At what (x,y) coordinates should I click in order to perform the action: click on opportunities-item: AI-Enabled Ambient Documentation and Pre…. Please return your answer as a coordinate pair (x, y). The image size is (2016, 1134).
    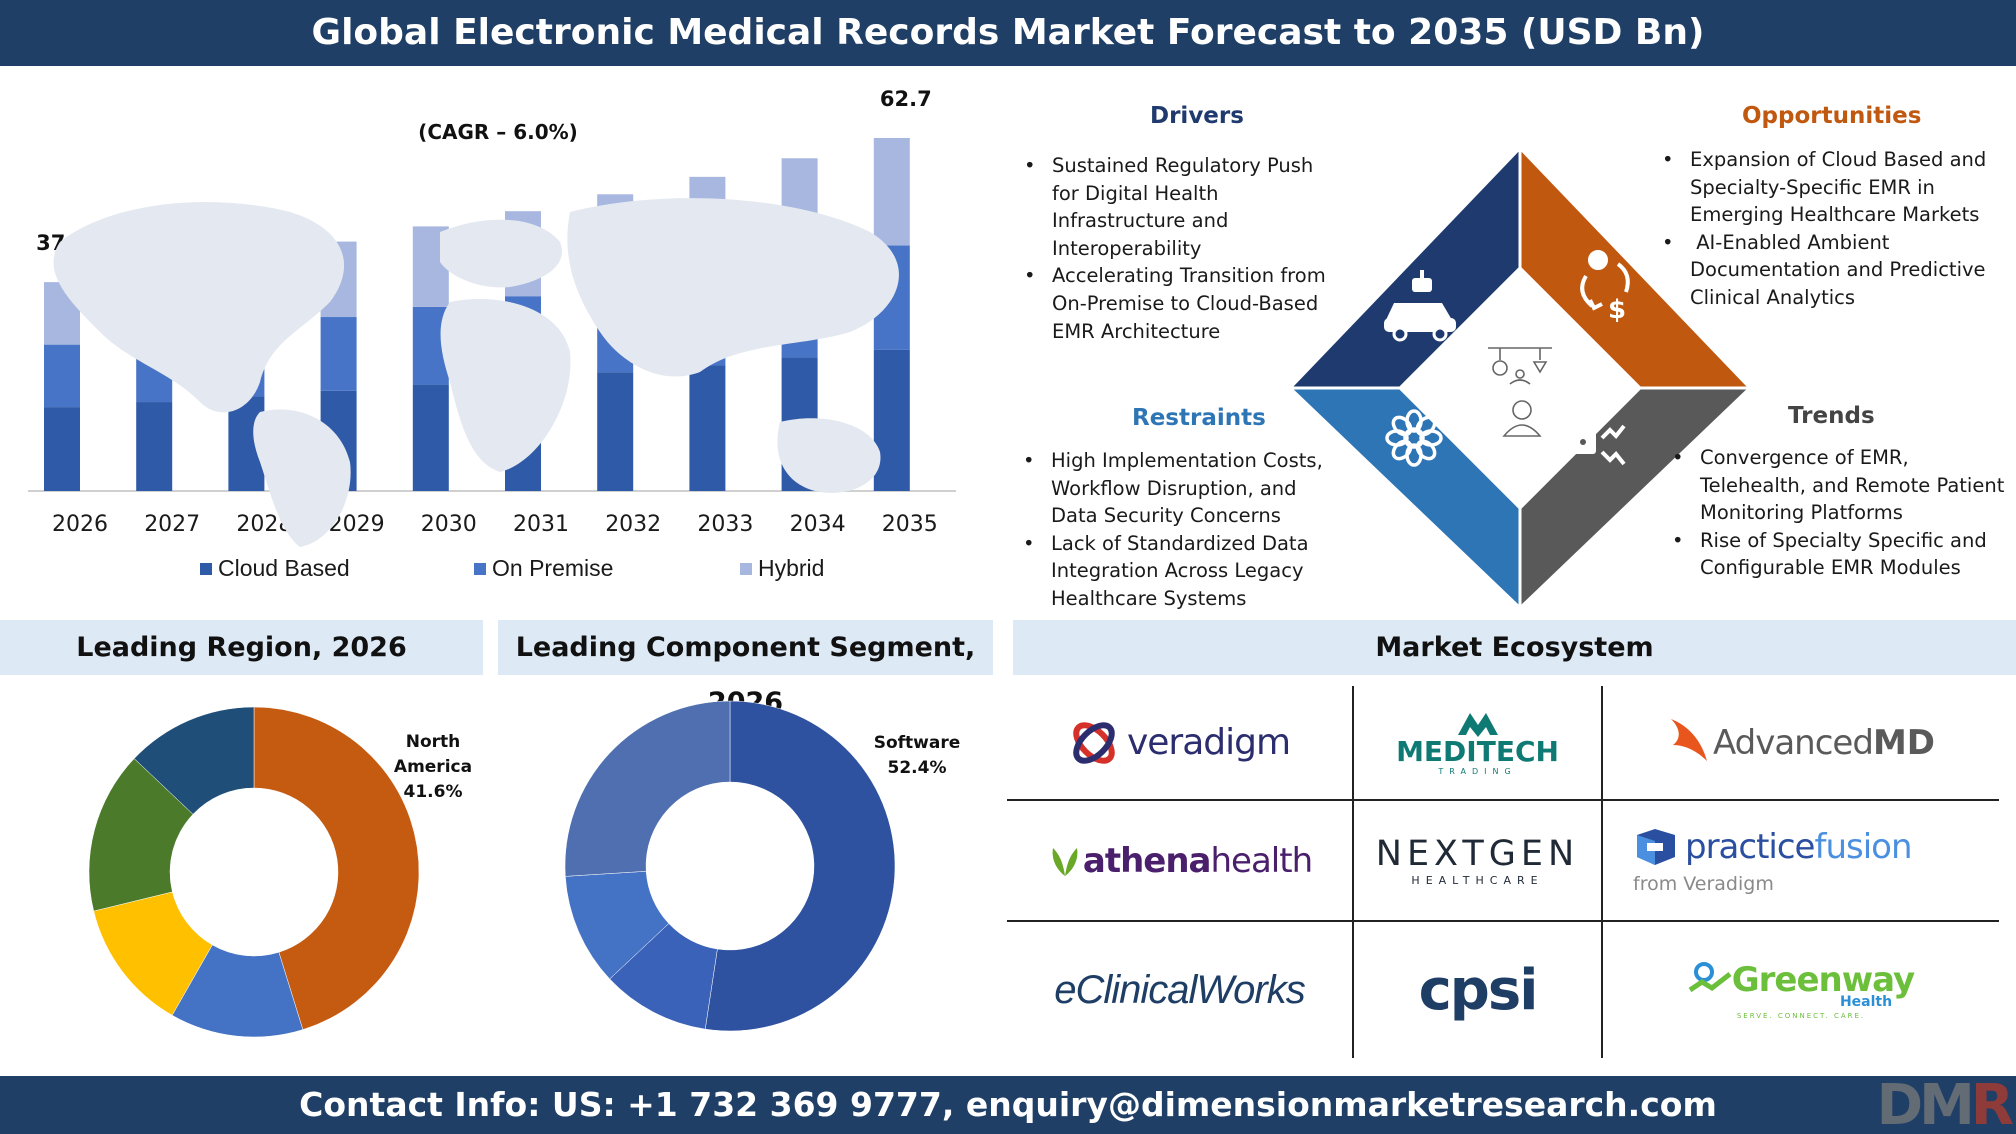
    Looking at the image, I should click on (1823, 270).